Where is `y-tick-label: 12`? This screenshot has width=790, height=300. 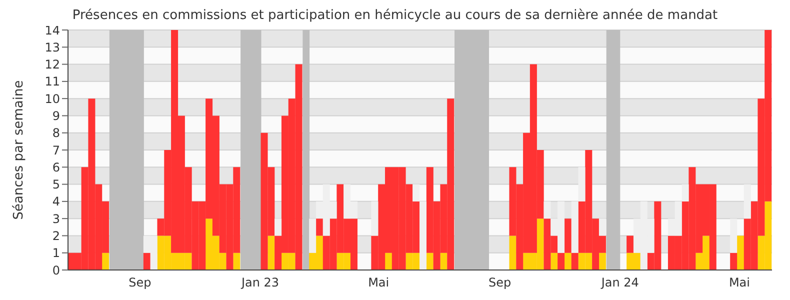 y-tick-label: 12 is located at coordinates (52, 65).